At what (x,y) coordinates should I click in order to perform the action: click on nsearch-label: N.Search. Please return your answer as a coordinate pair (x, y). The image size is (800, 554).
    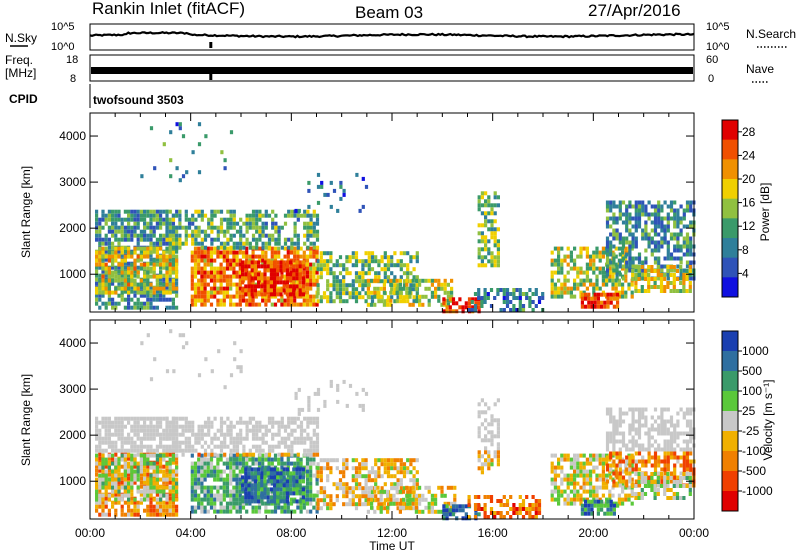
    Looking at the image, I should click on (771, 34).